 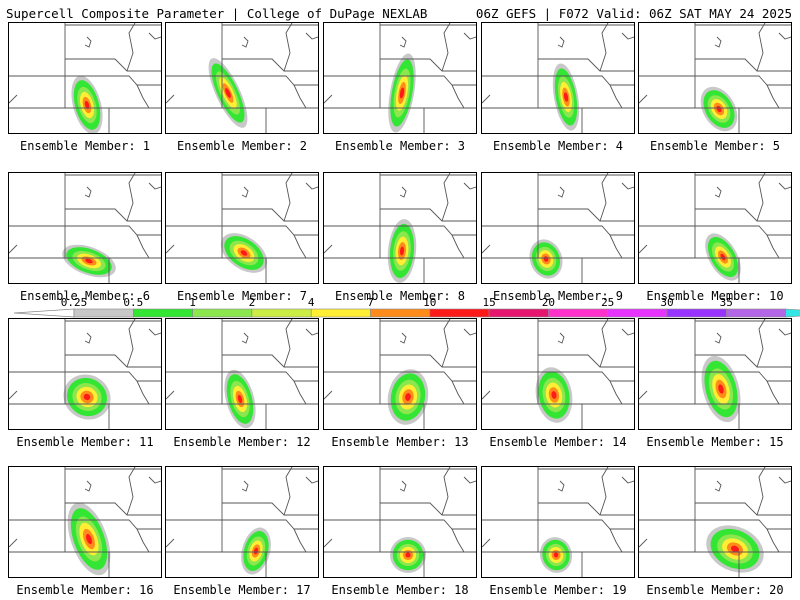 What do you see at coordinates (548, 302) in the screenshot?
I see `colorbar-tick-label: 20` at bounding box center [548, 302].